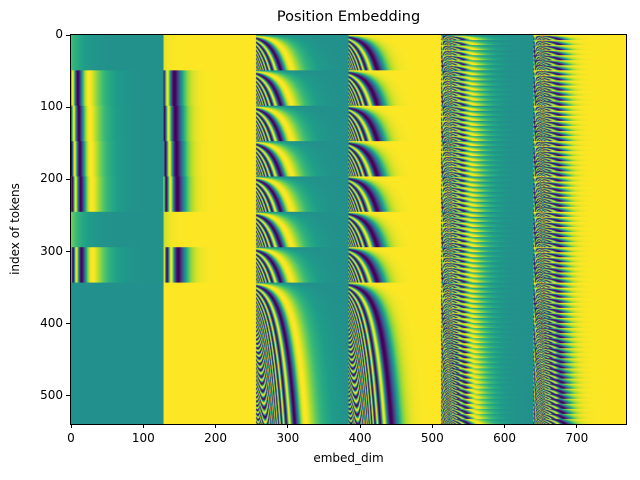  What do you see at coordinates (432, 438) in the screenshot?
I see `x-tick-label: 500` at bounding box center [432, 438].